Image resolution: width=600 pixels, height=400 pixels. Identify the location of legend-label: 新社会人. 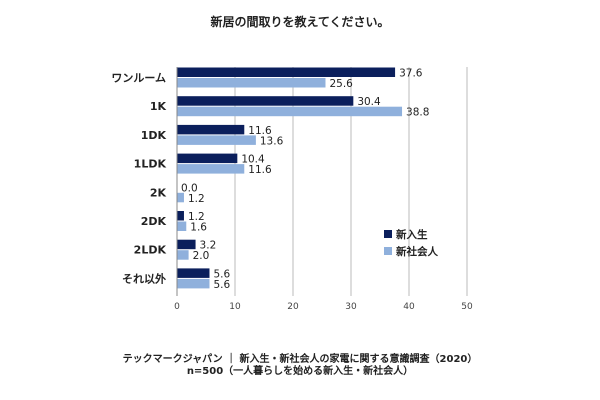
(417, 251).